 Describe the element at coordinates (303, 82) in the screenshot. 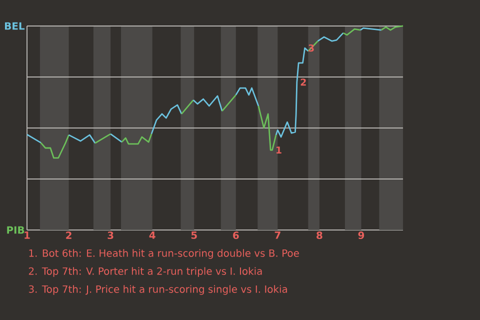

I see `annotation: 2` at that location.